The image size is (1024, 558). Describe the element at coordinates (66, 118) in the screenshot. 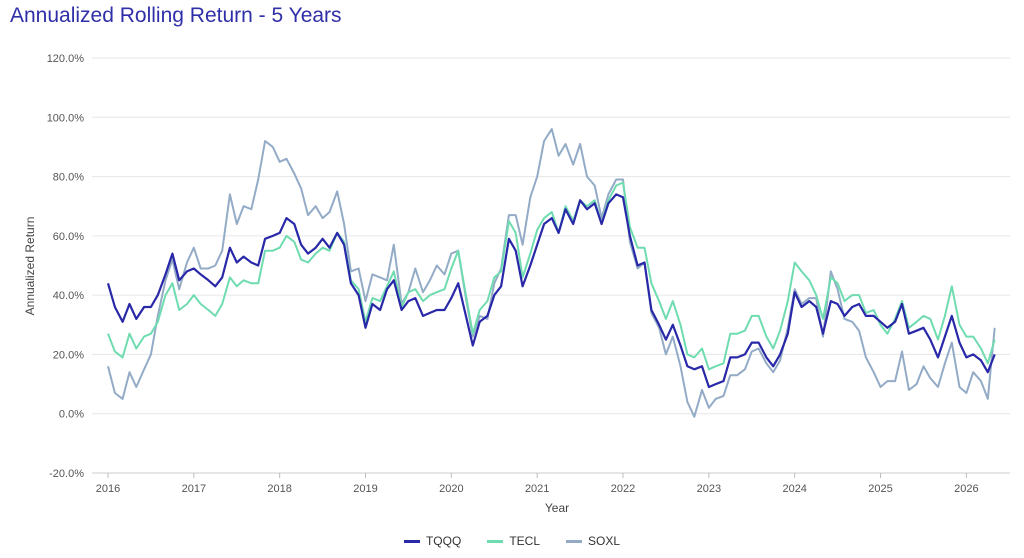

I see `y-tick-label: 100.0%` at that location.